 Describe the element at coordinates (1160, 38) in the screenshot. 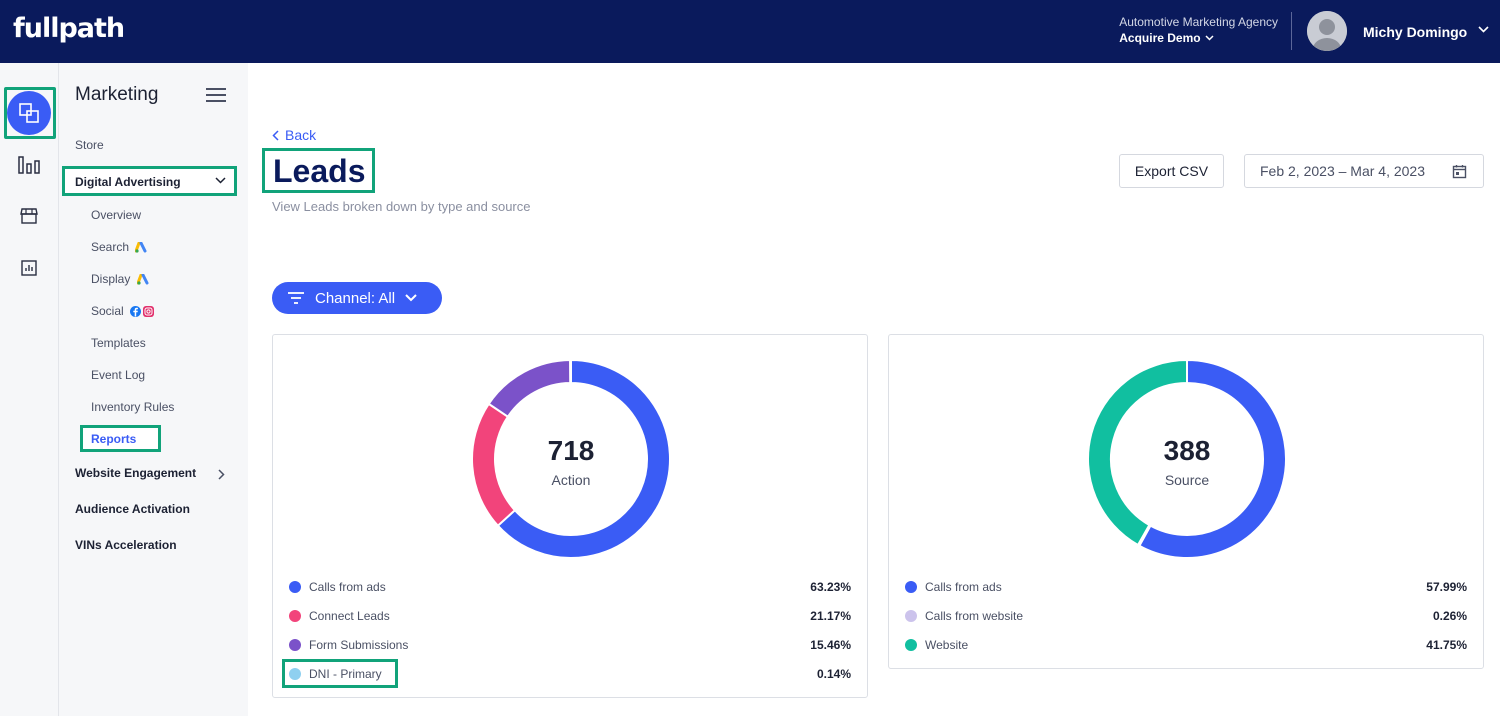

I see `agency-selected-label: Acquire Demo` at that location.